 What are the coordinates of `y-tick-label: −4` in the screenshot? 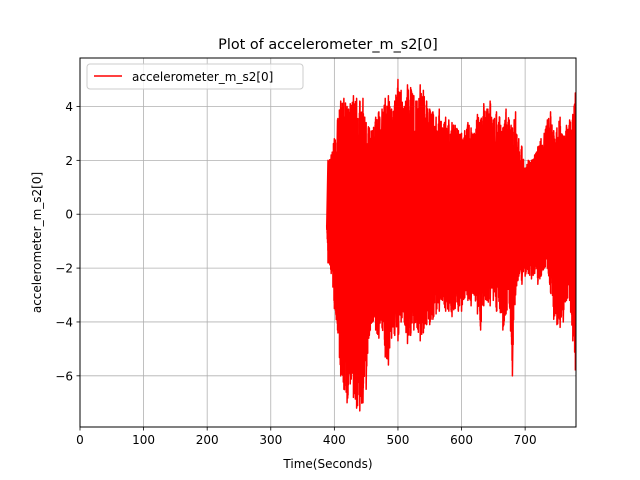 It's located at (64, 322).